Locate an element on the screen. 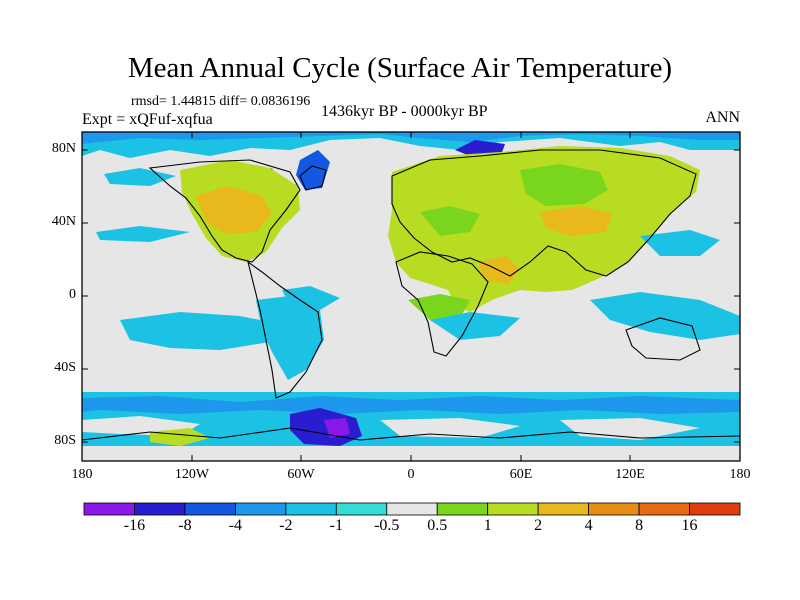 Image resolution: width=800 pixels, height=600 pixels. colorbar-label: -4 is located at coordinates (235, 525).